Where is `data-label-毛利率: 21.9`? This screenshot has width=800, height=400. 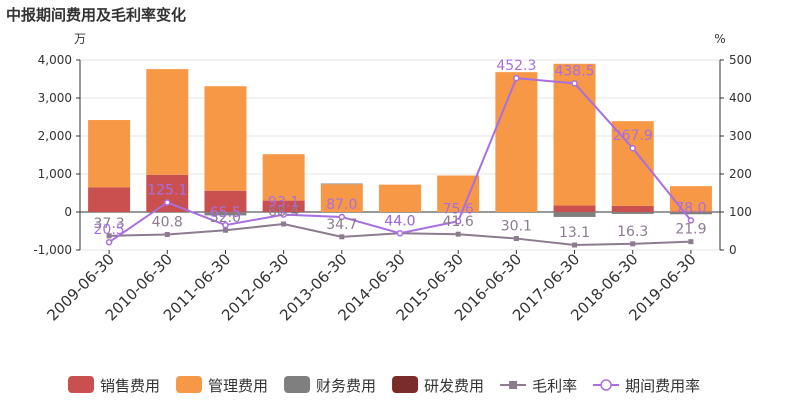
data-label-毛利率: 21.9 is located at coordinates (690, 230).